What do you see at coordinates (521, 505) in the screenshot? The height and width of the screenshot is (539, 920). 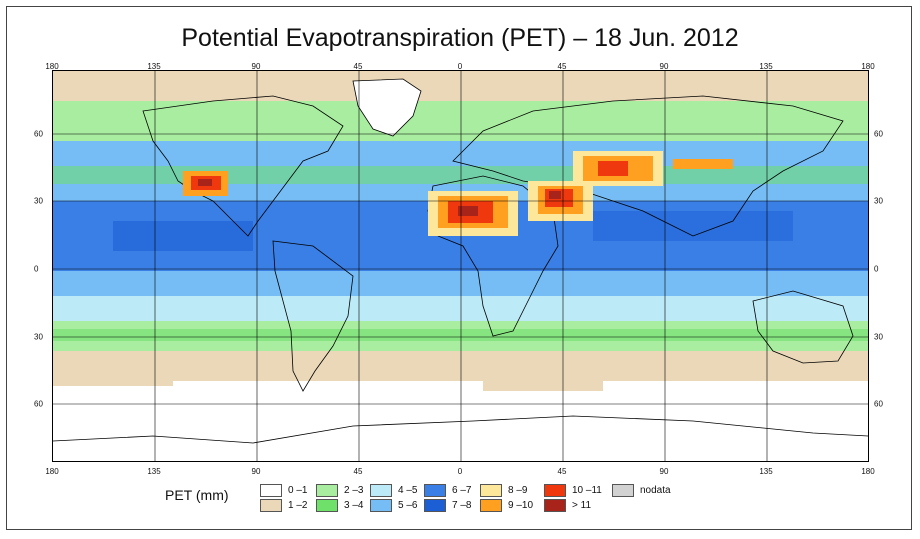 I see `legend-item-label: 9 –10` at bounding box center [521, 505].